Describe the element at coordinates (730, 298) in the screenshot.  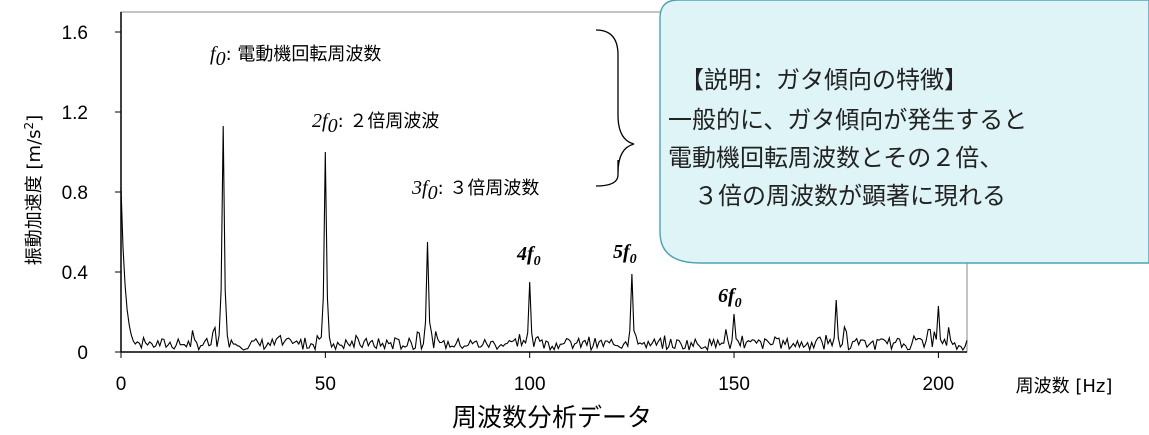
I see `peak-label-6f0: 6f0` at that location.